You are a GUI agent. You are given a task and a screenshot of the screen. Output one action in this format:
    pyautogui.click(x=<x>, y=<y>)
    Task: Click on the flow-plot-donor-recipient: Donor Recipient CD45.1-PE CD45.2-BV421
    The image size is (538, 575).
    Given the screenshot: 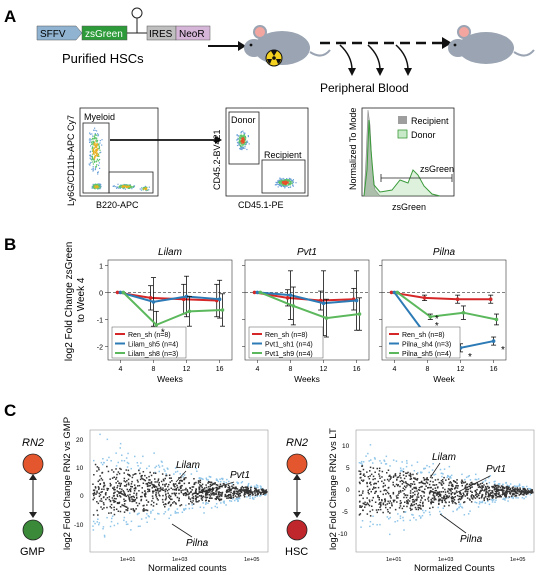 What is the action you would take?
    pyautogui.click(x=260, y=158)
    